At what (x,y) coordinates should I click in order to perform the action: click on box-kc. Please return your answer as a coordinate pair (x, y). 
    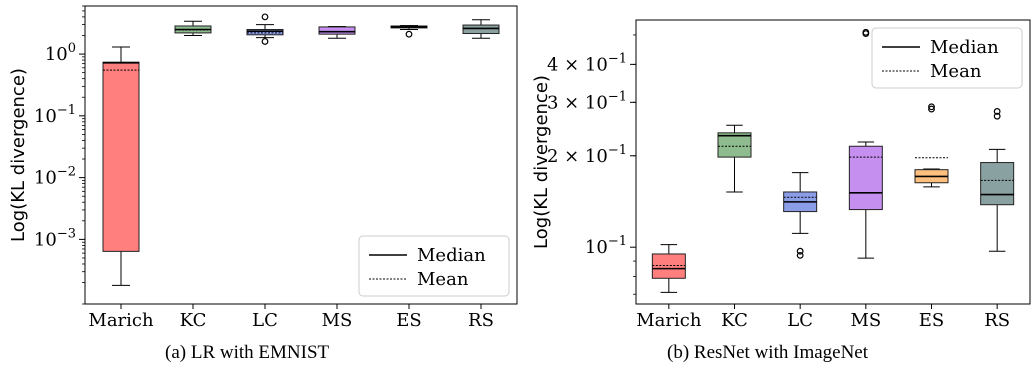
    Looking at the image, I should click on (734, 145).